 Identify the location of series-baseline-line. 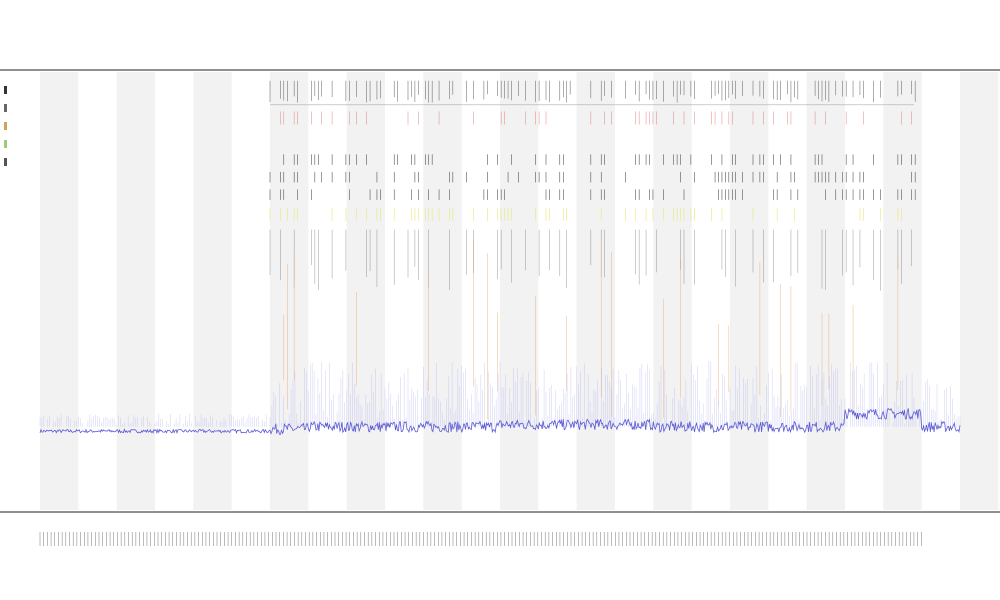
(500, 421).